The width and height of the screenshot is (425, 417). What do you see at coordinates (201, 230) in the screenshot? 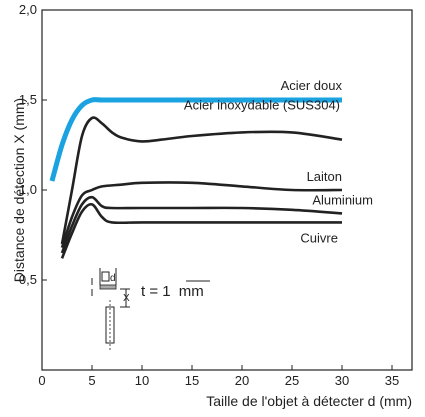
I see `series-line-cuivre` at bounding box center [201, 230].